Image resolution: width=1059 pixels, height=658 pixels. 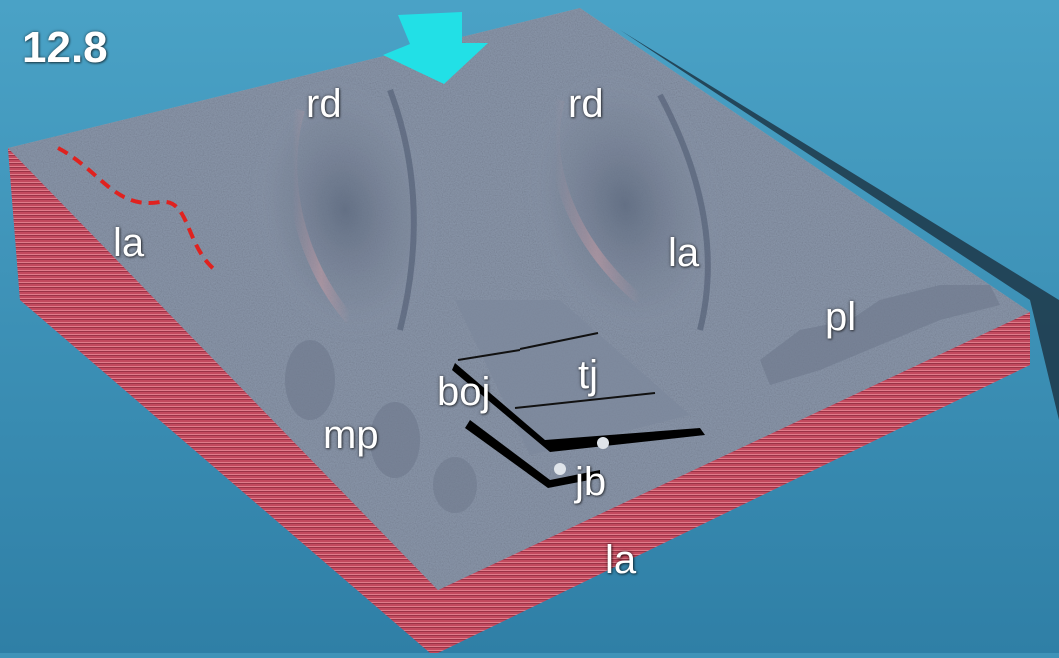 What do you see at coordinates (324, 104) in the screenshot?
I see `label-rd-left: rd` at bounding box center [324, 104].